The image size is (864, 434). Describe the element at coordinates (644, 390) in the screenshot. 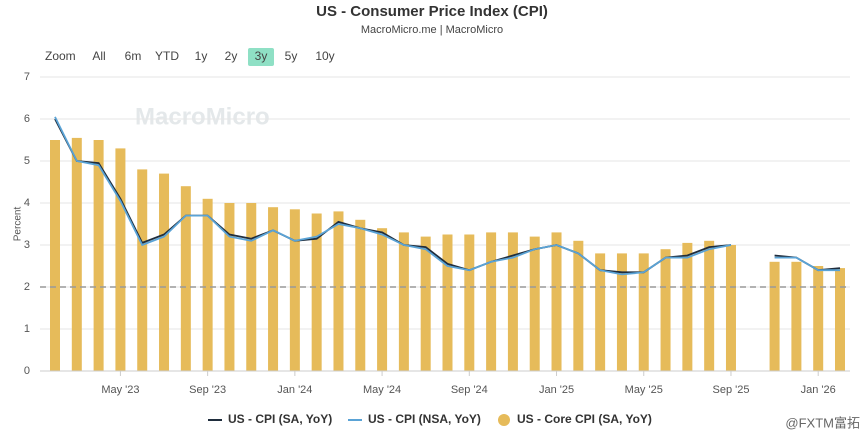

I see `x-tick-label: May '25` at that location.